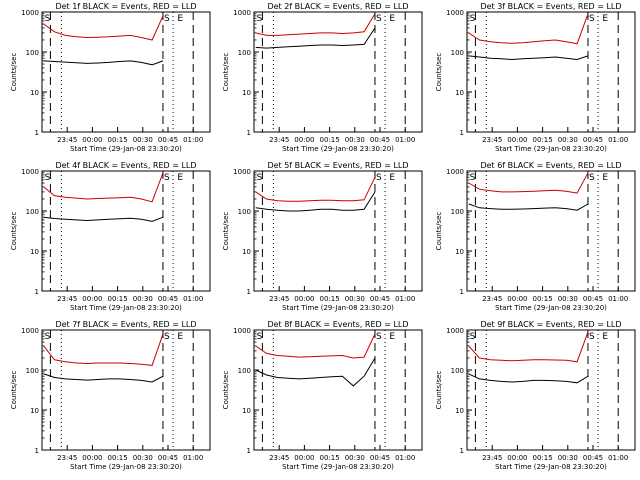 The height and width of the screenshot is (480, 640). What do you see at coordinates (550, 6) in the screenshot?
I see `chart-title: Det 3f BLACK = Events, RED = LLD` at bounding box center [550, 6].